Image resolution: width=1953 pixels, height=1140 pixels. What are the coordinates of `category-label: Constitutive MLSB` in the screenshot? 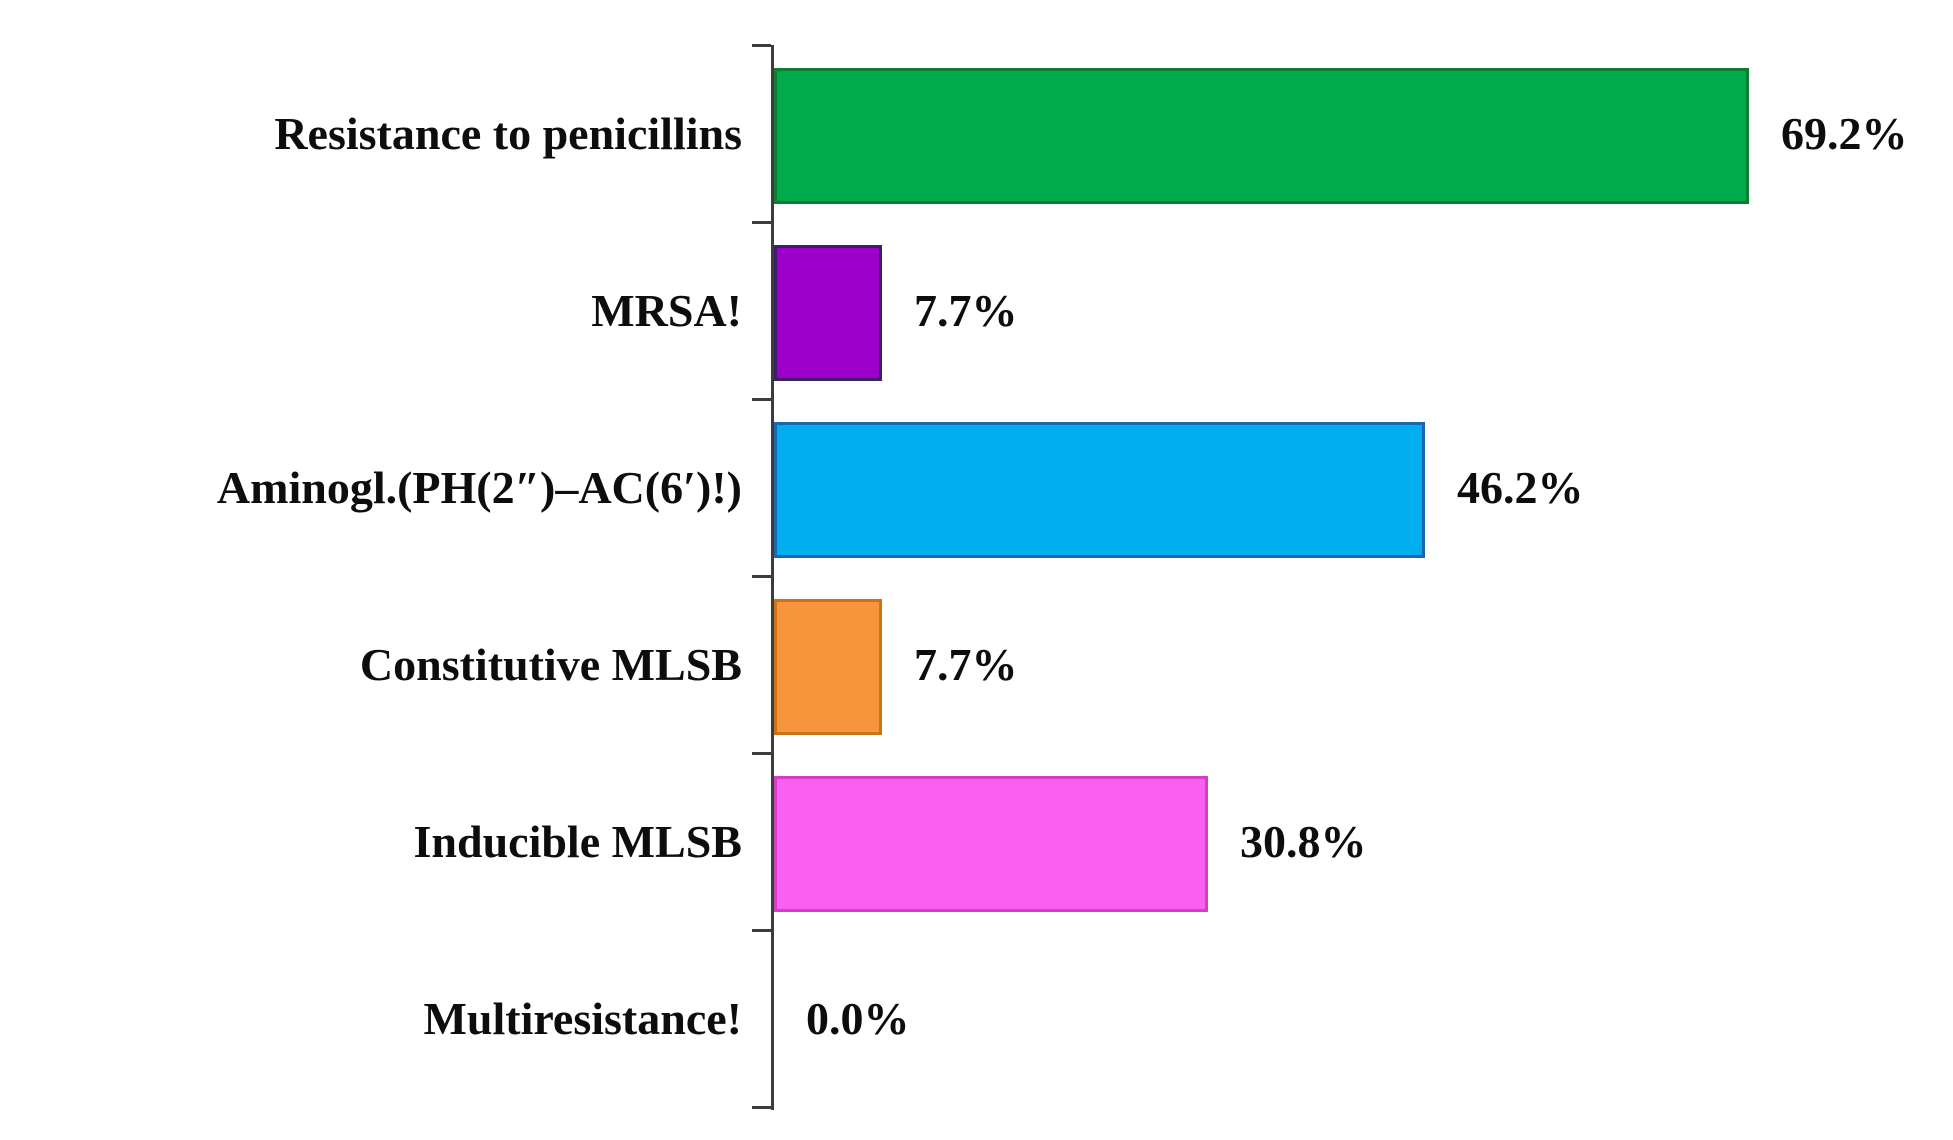 It's located at (550, 664).